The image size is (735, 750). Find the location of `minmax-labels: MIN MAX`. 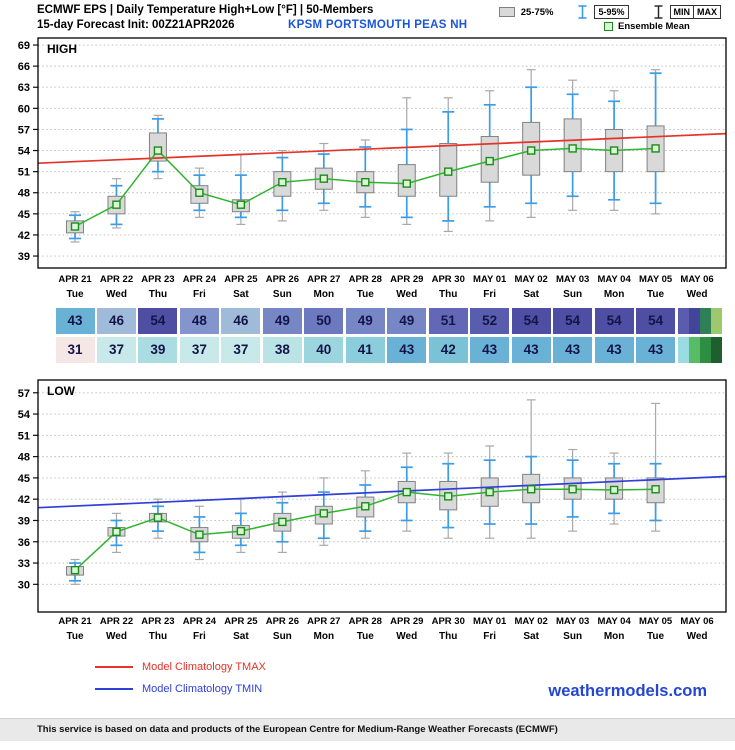

minmax-labels: MIN MAX is located at coordinates (695, 12).